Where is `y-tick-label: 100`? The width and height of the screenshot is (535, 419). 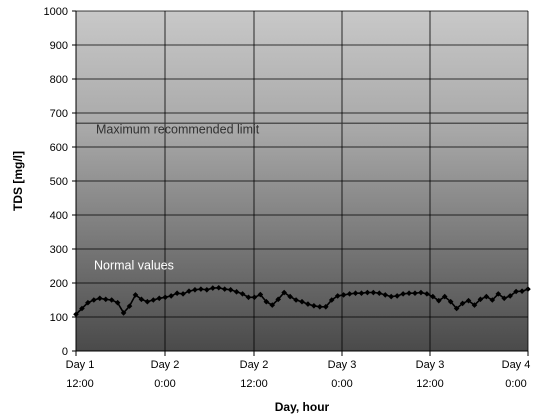
y-tick-label: 100 is located at coordinates (59, 318).